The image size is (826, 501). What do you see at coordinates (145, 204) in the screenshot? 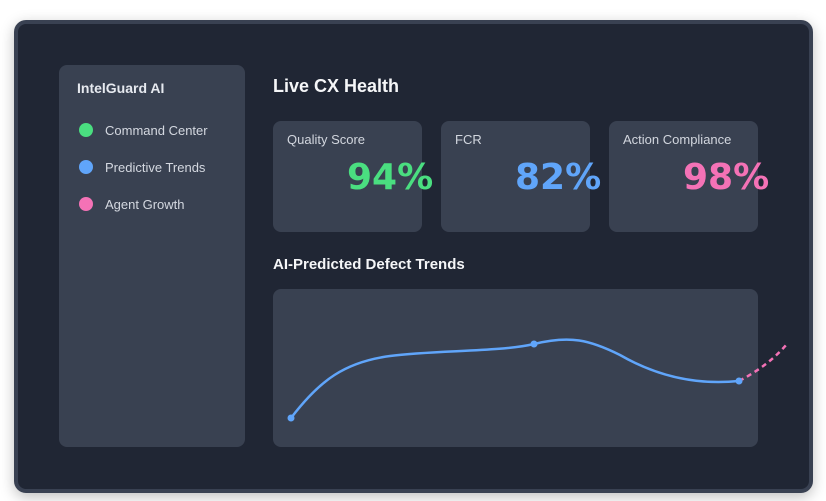
I see `sidebar-item-label: Agent Growth` at bounding box center [145, 204].